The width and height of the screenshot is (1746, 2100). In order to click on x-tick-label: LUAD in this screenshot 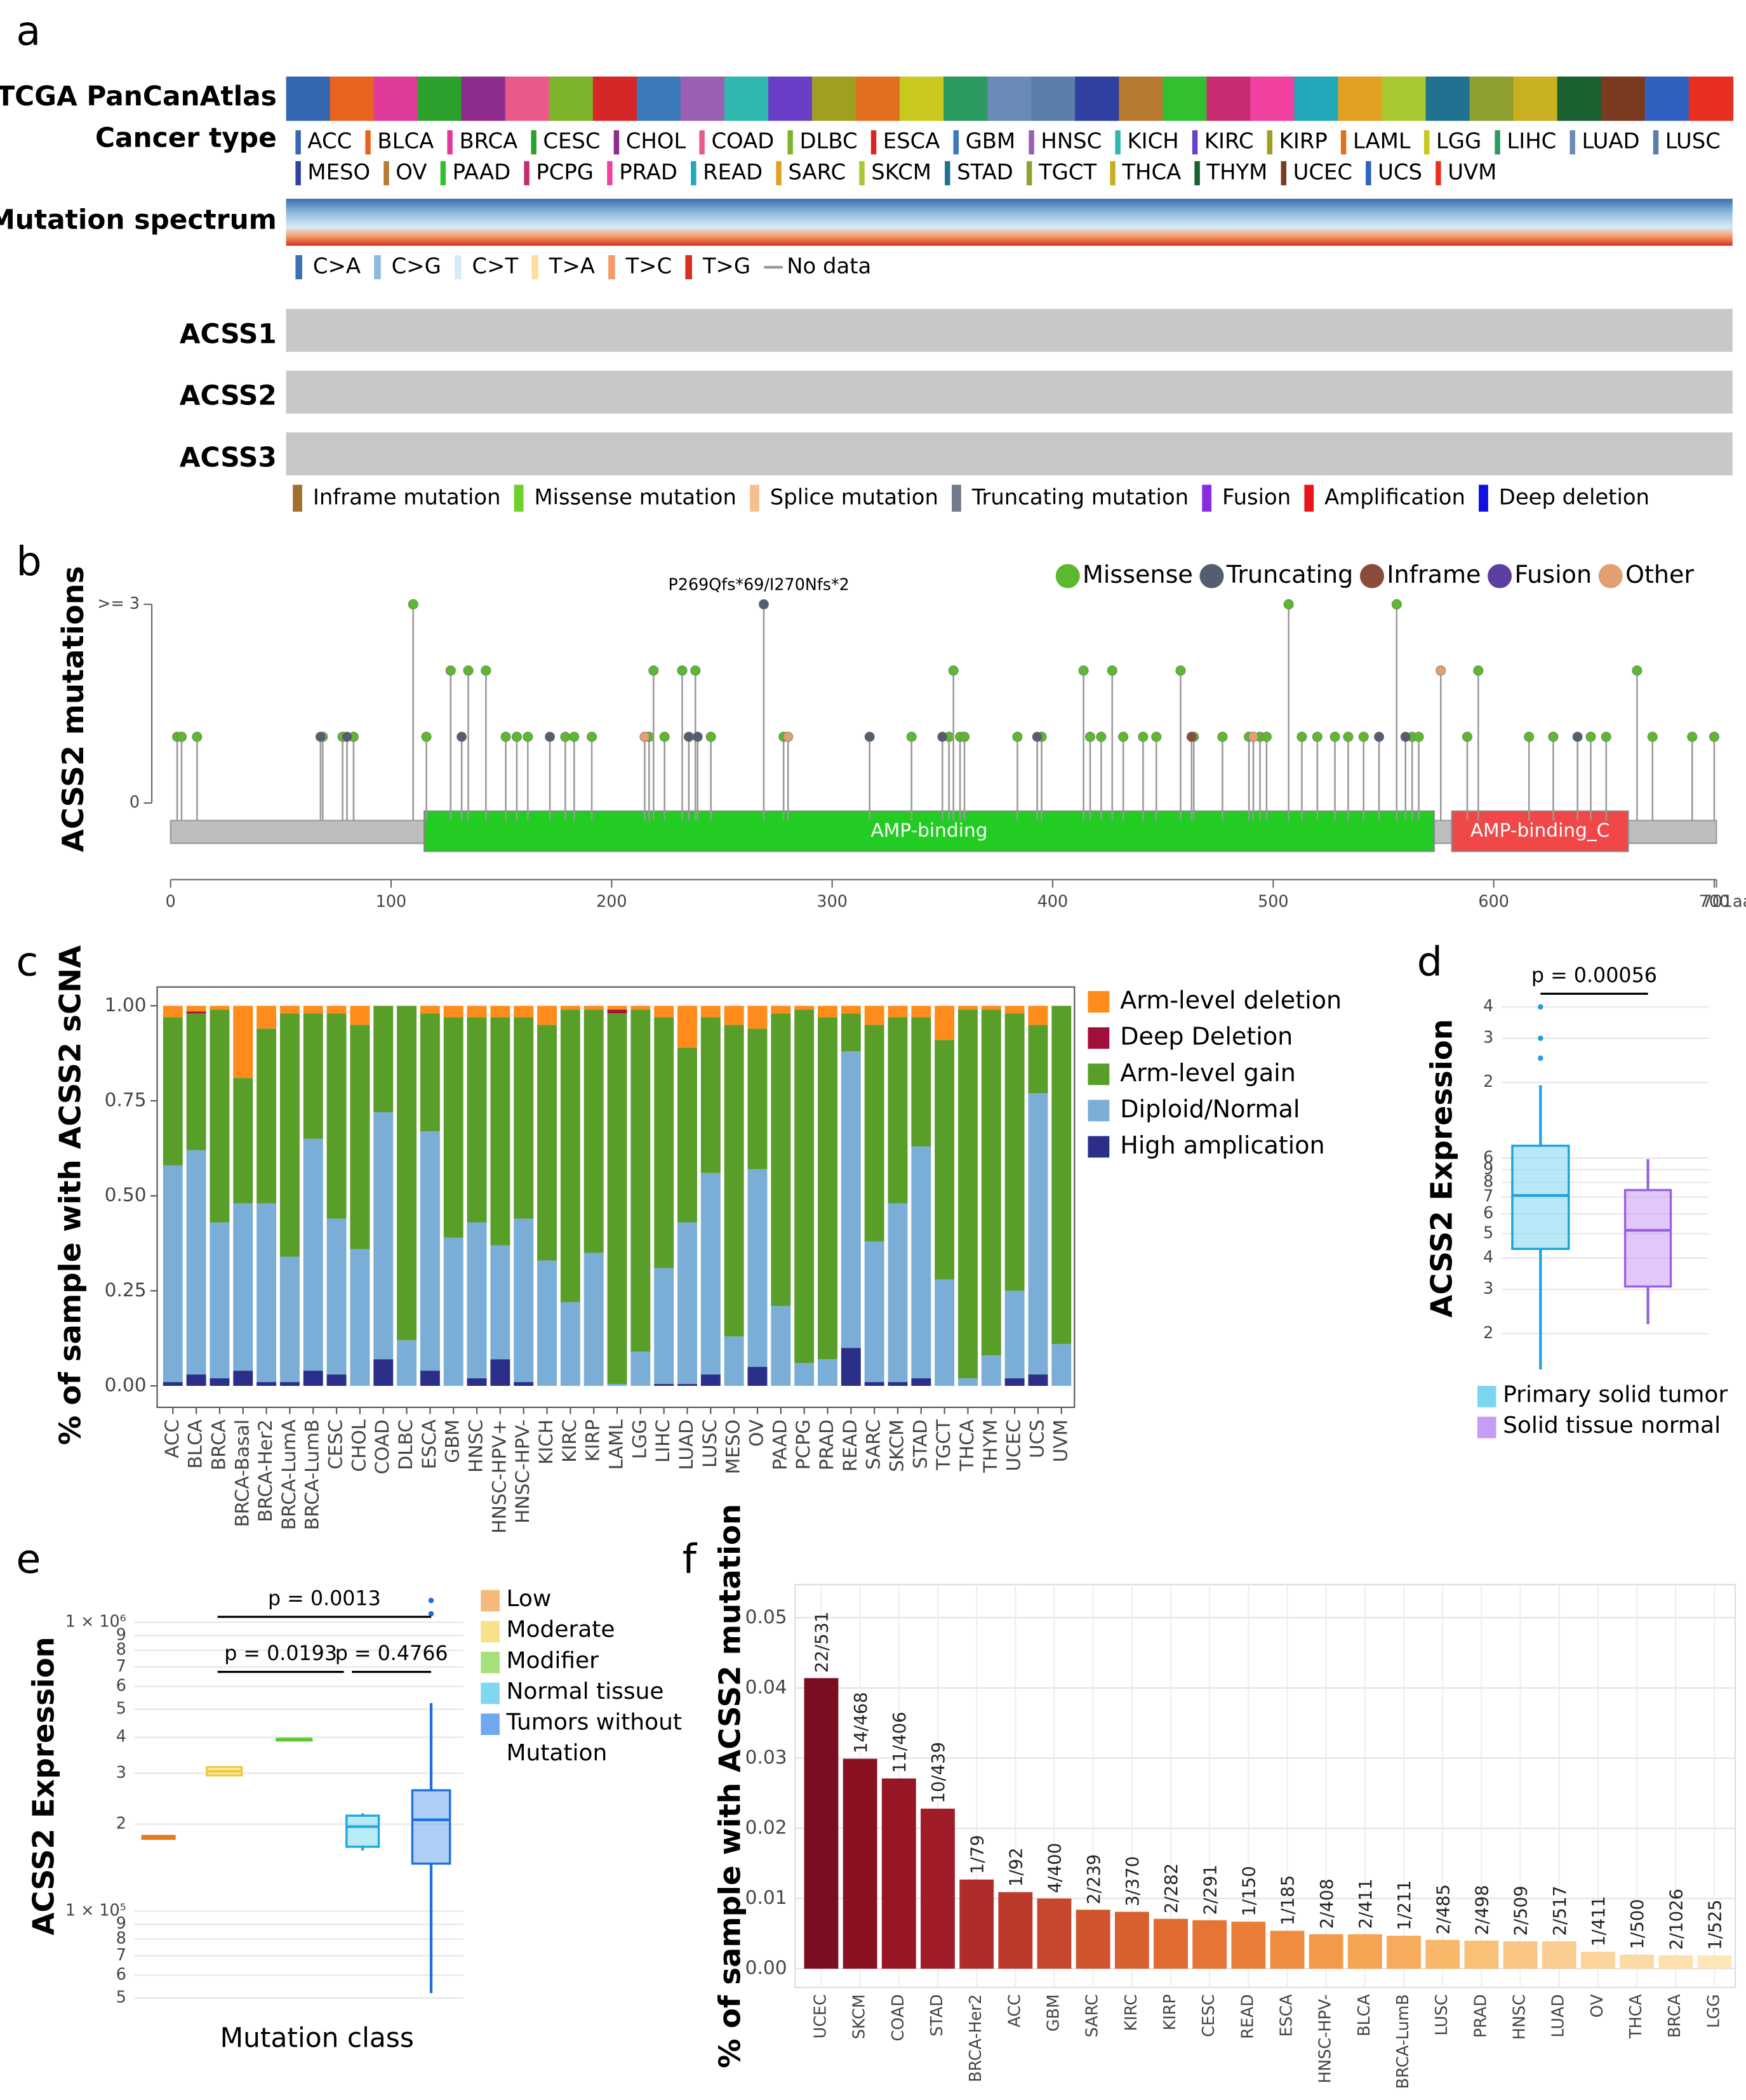, I will do `click(686, 1444)`.